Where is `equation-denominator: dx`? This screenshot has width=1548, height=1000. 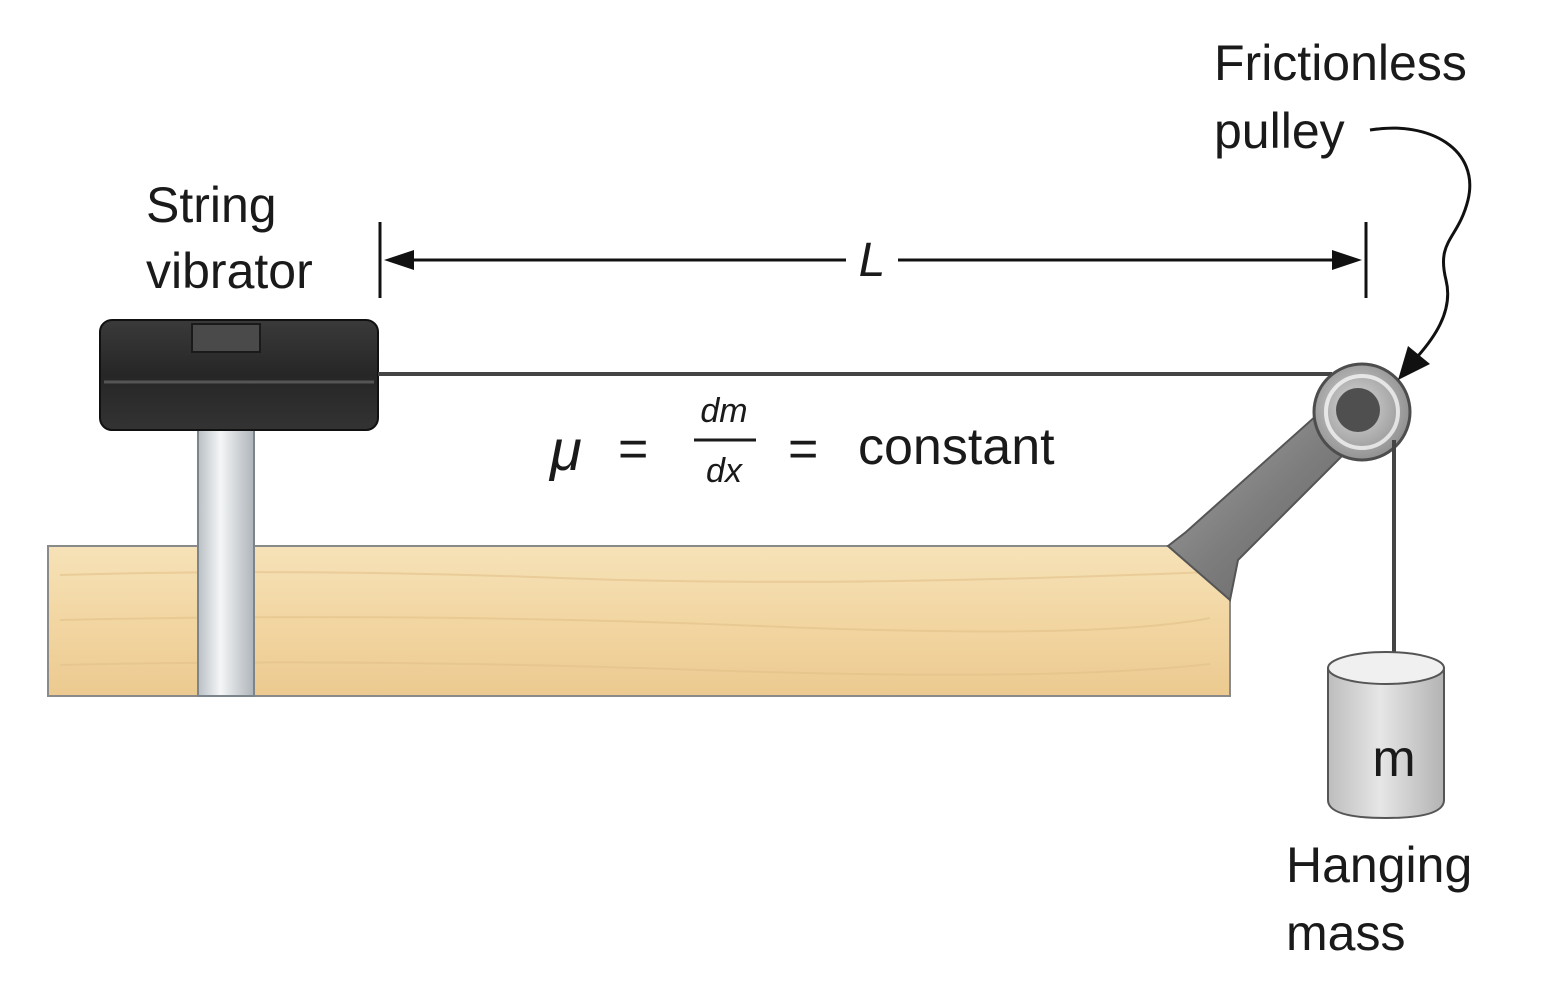 equation-denominator: dx is located at coordinates (724, 471).